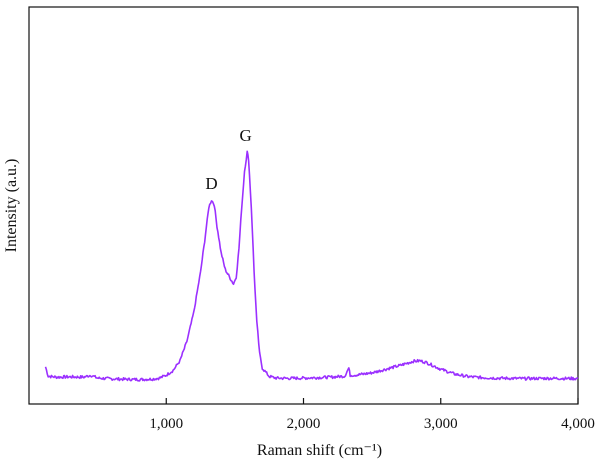 This screenshot has width=600, height=462. What do you see at coordinates (11, 206) in the screenshot?
I see `y-axis-title: Intensity (a.u.)` at bounding box center [11, 206].